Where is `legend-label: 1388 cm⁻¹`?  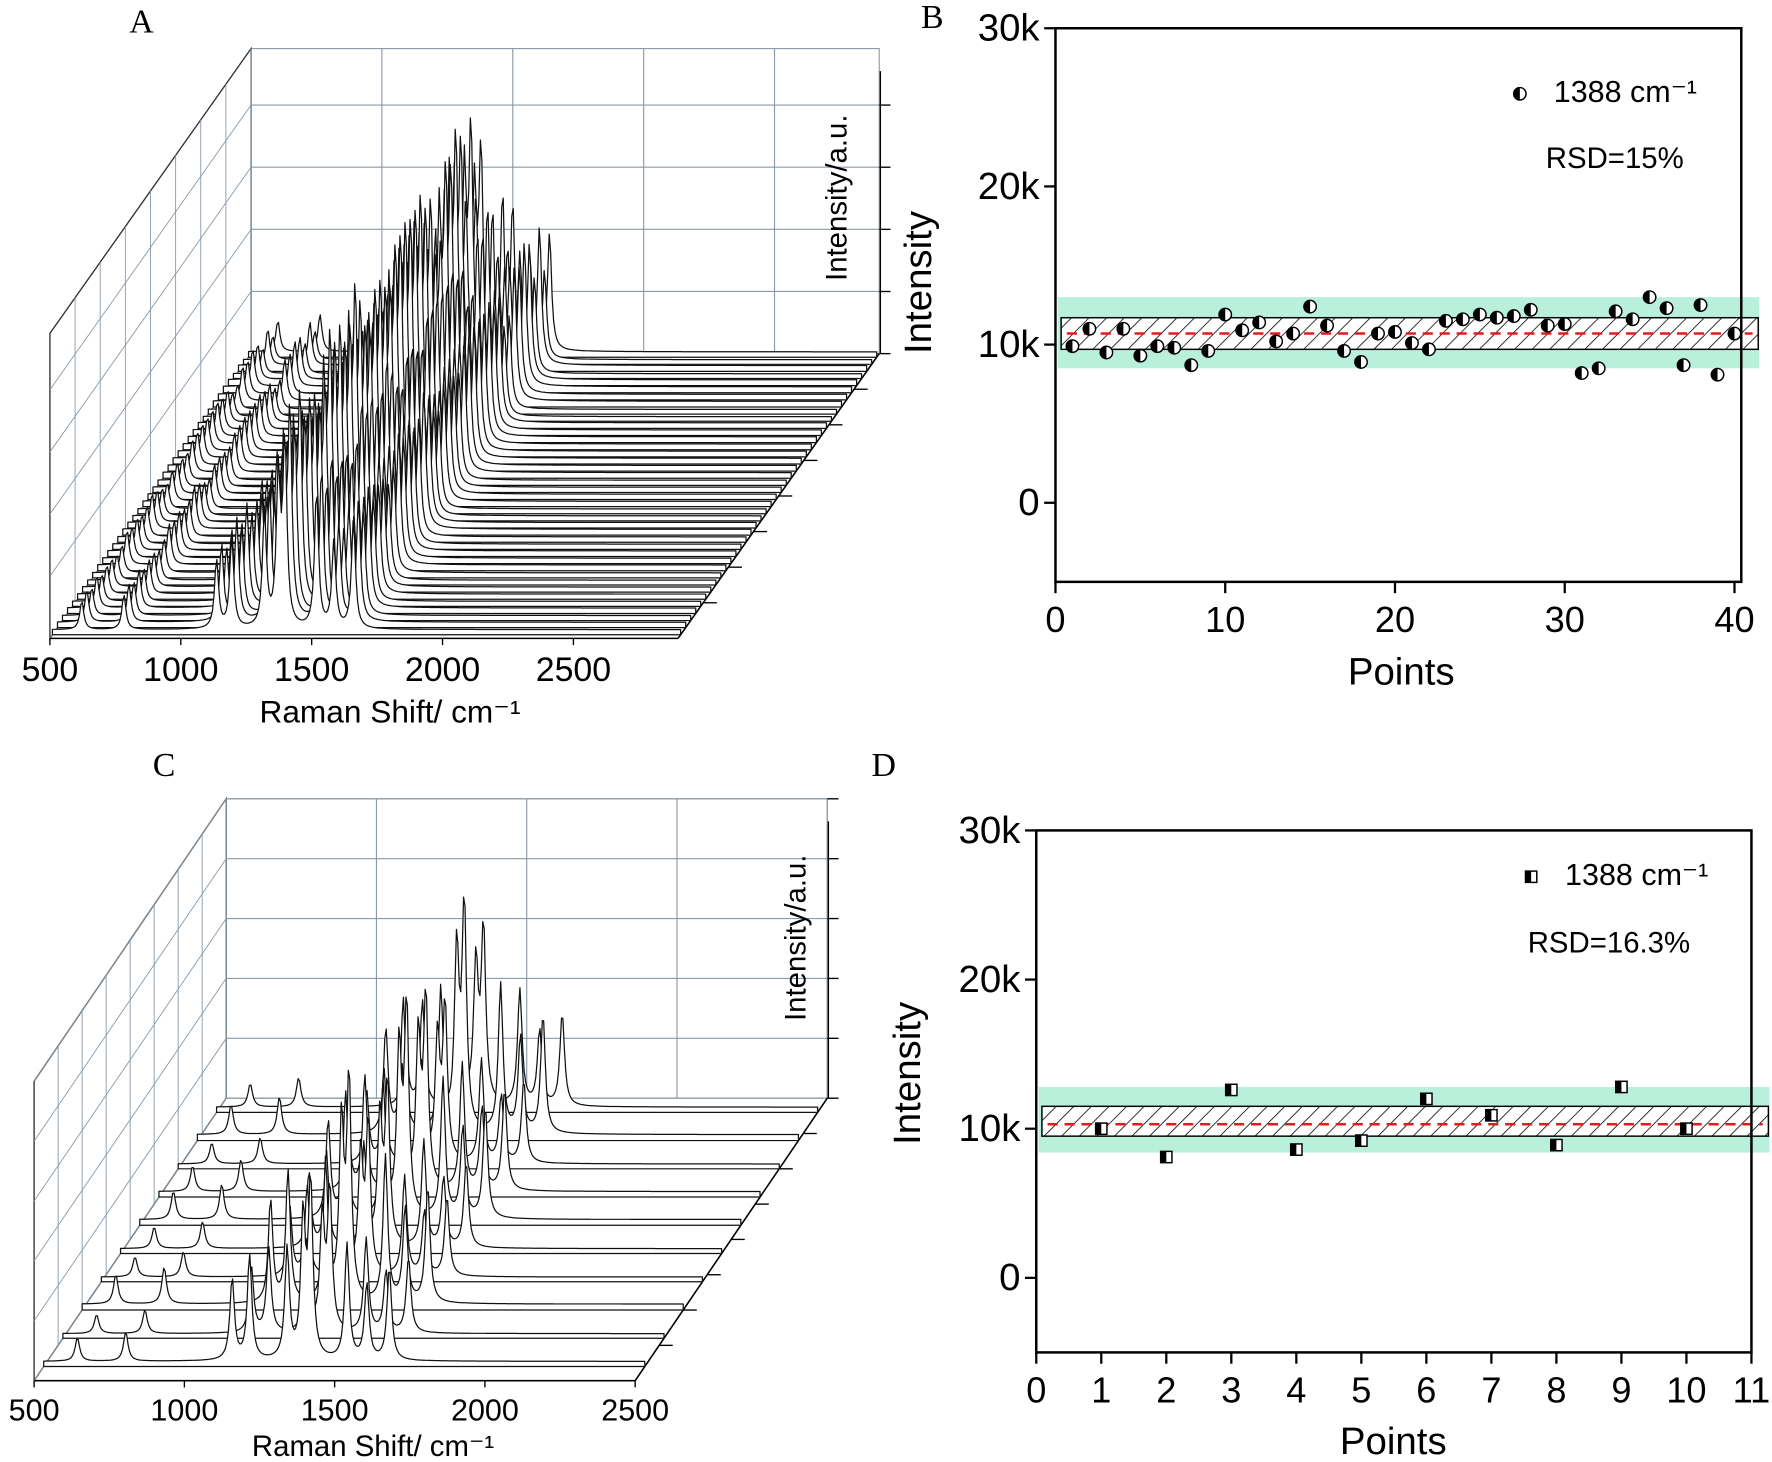 legend-label: 1388 cm⁻¹ is located at coordinates (1625, 92).